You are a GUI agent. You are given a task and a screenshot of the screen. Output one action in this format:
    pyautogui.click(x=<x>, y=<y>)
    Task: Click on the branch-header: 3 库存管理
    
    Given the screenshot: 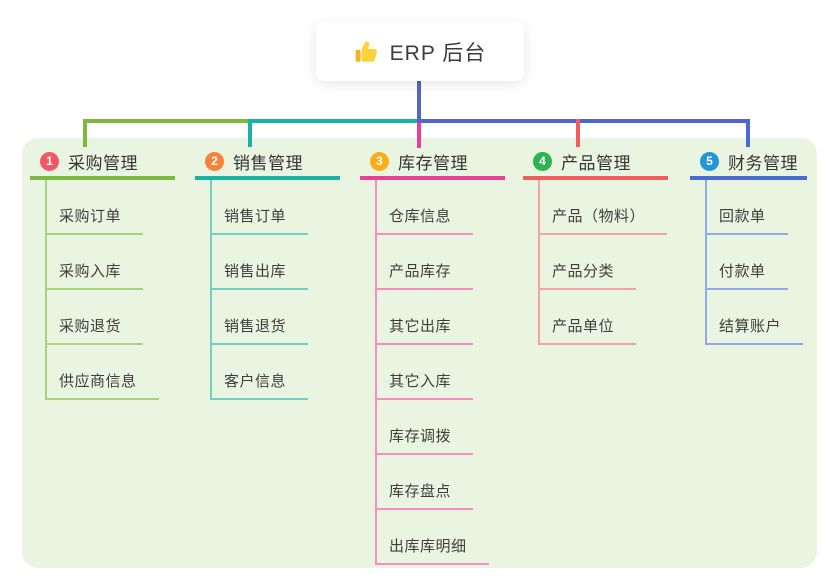 What is the action you would take?
    pyautogui.click(x=432, y=161)
    